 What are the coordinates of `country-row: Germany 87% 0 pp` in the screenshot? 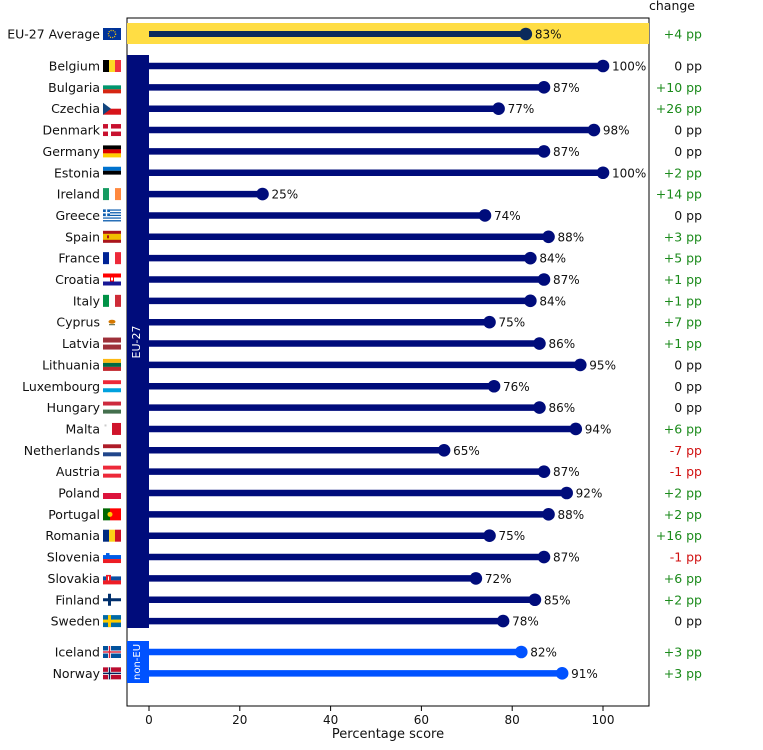 It's located at (373, 151).